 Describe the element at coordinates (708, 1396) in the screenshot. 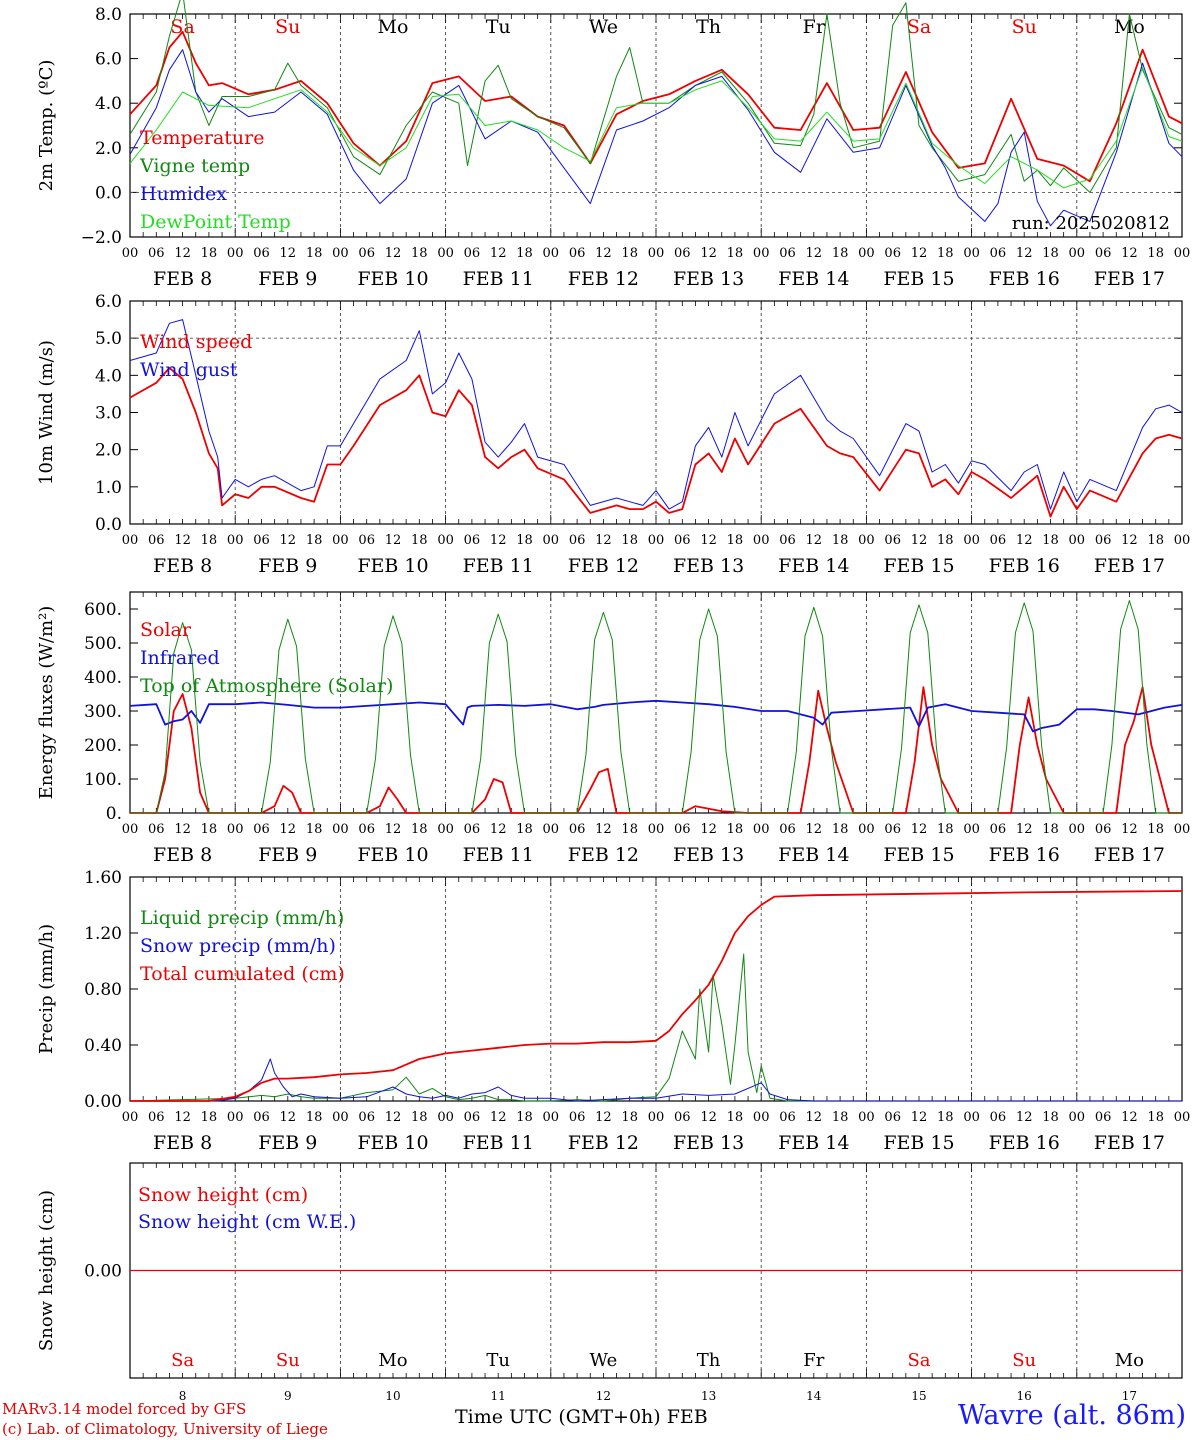

I see `day-number-label: 13` at that location.